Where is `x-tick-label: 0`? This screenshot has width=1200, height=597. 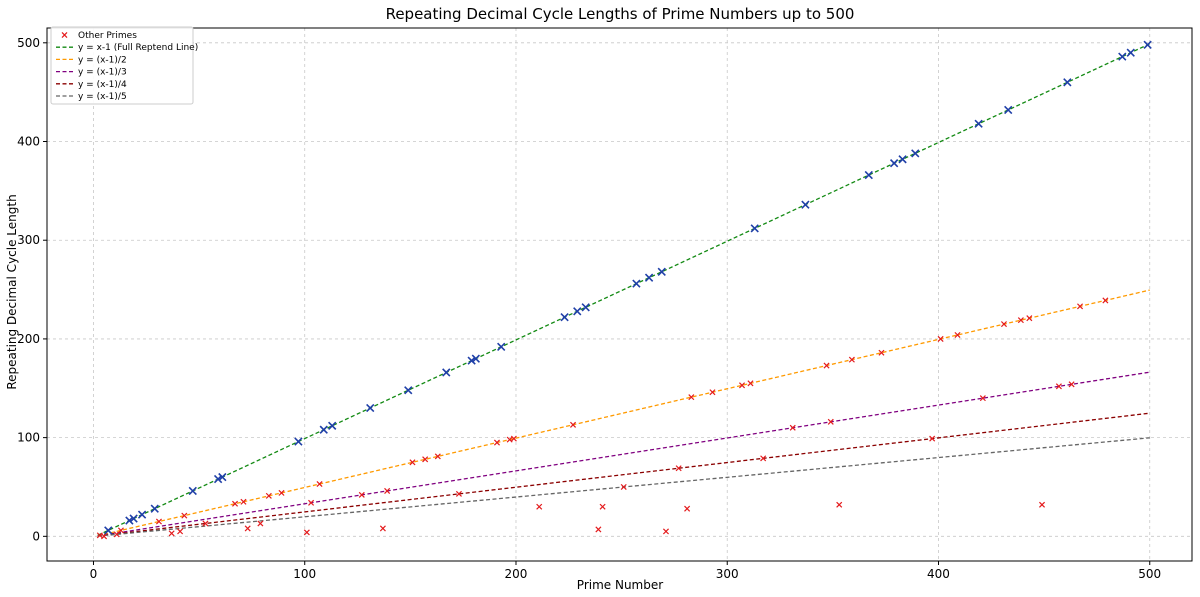 x-tick-label: 0 is located at coordinates (94, 574).